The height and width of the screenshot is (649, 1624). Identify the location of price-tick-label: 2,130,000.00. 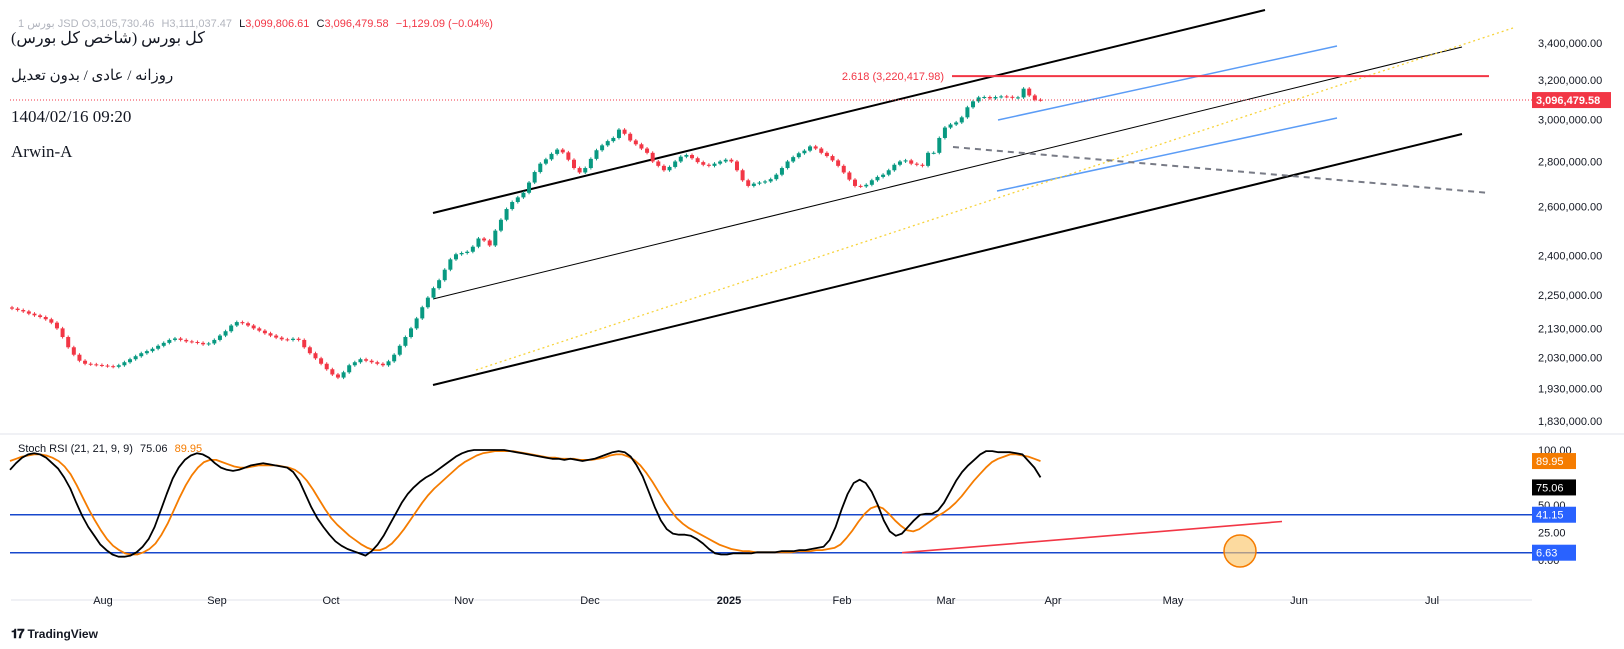
(1570, 329).